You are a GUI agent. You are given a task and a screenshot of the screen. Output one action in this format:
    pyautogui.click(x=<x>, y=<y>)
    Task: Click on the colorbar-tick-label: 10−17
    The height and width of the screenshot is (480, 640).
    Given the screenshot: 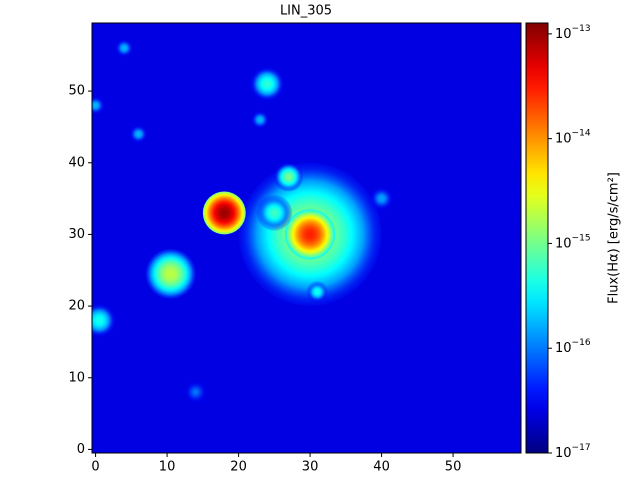 What is the action you would take?
    pyautogui.click(x=573, y=452)
    